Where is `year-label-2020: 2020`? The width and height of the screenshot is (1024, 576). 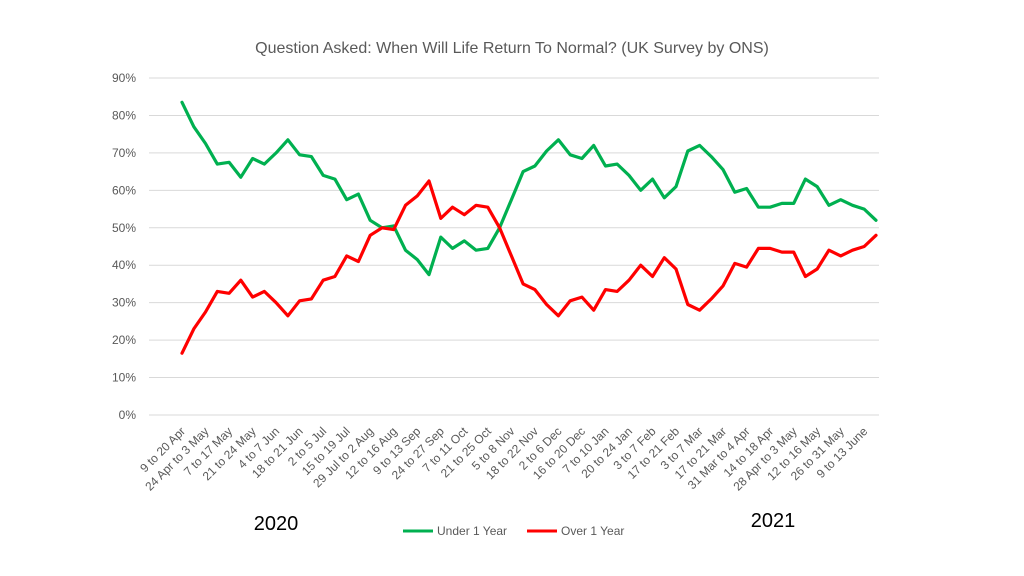
year-label-2020: 2020 is located at coordinates (276, 524).